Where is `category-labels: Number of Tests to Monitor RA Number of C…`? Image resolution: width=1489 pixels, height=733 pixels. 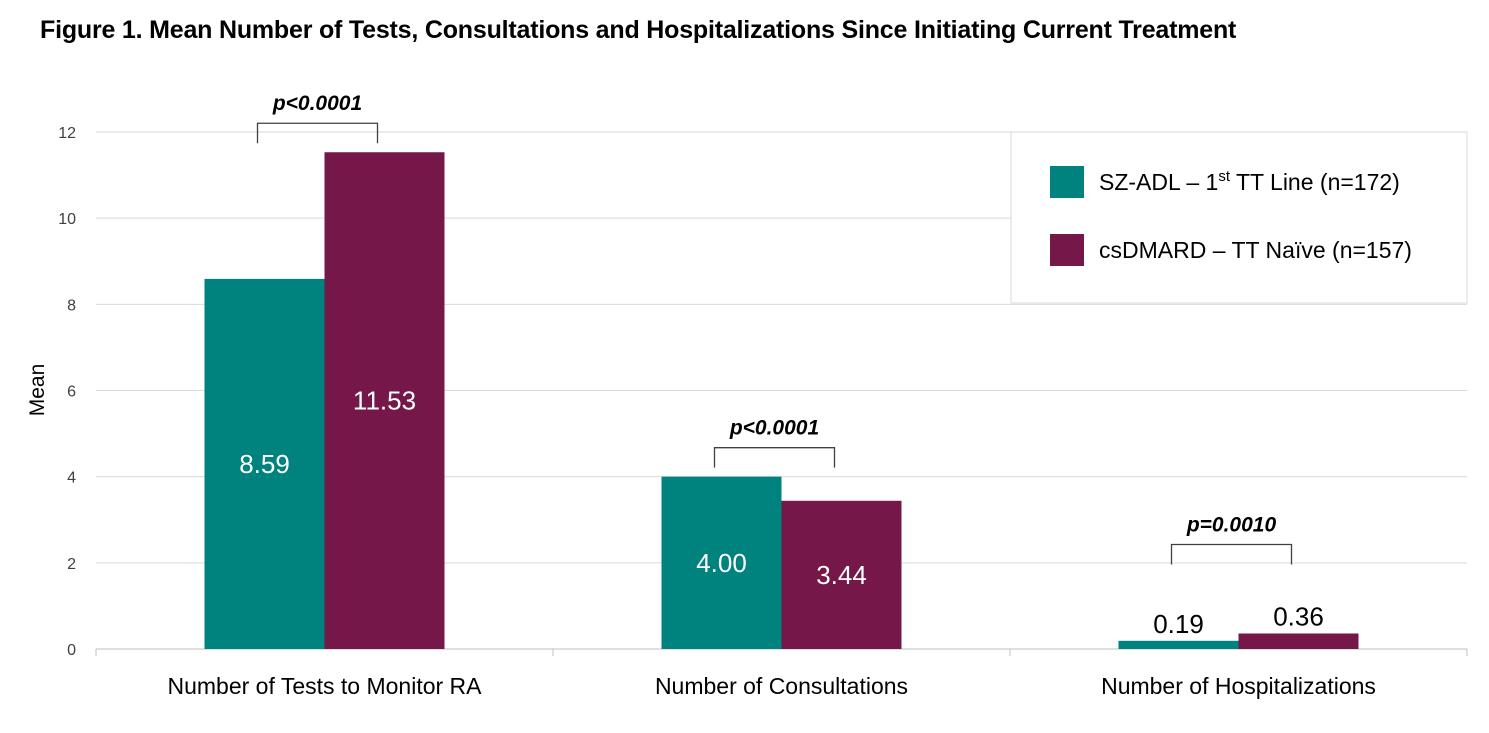 category-labels: Number of Tests to Monitor RA Number of C… is located at coordinates (771, 686).